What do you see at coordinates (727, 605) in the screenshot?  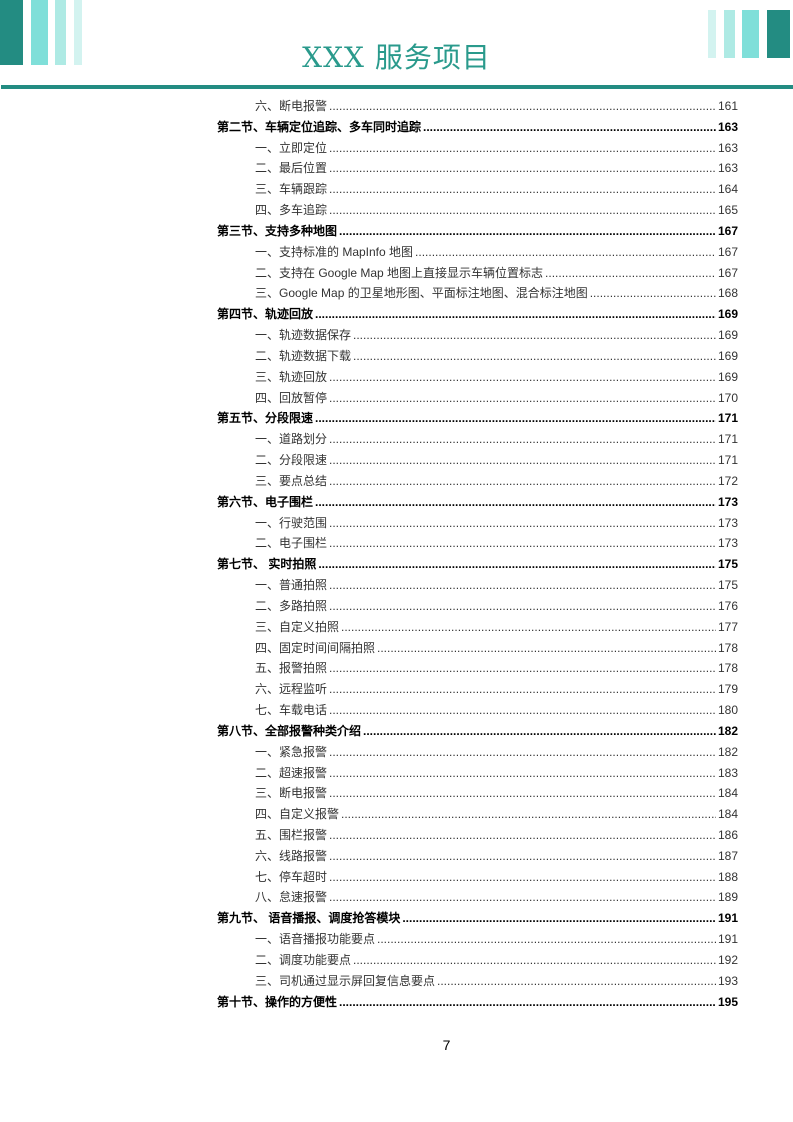 I see `toc-entry-page: 176` at bounding box center [727, 605].